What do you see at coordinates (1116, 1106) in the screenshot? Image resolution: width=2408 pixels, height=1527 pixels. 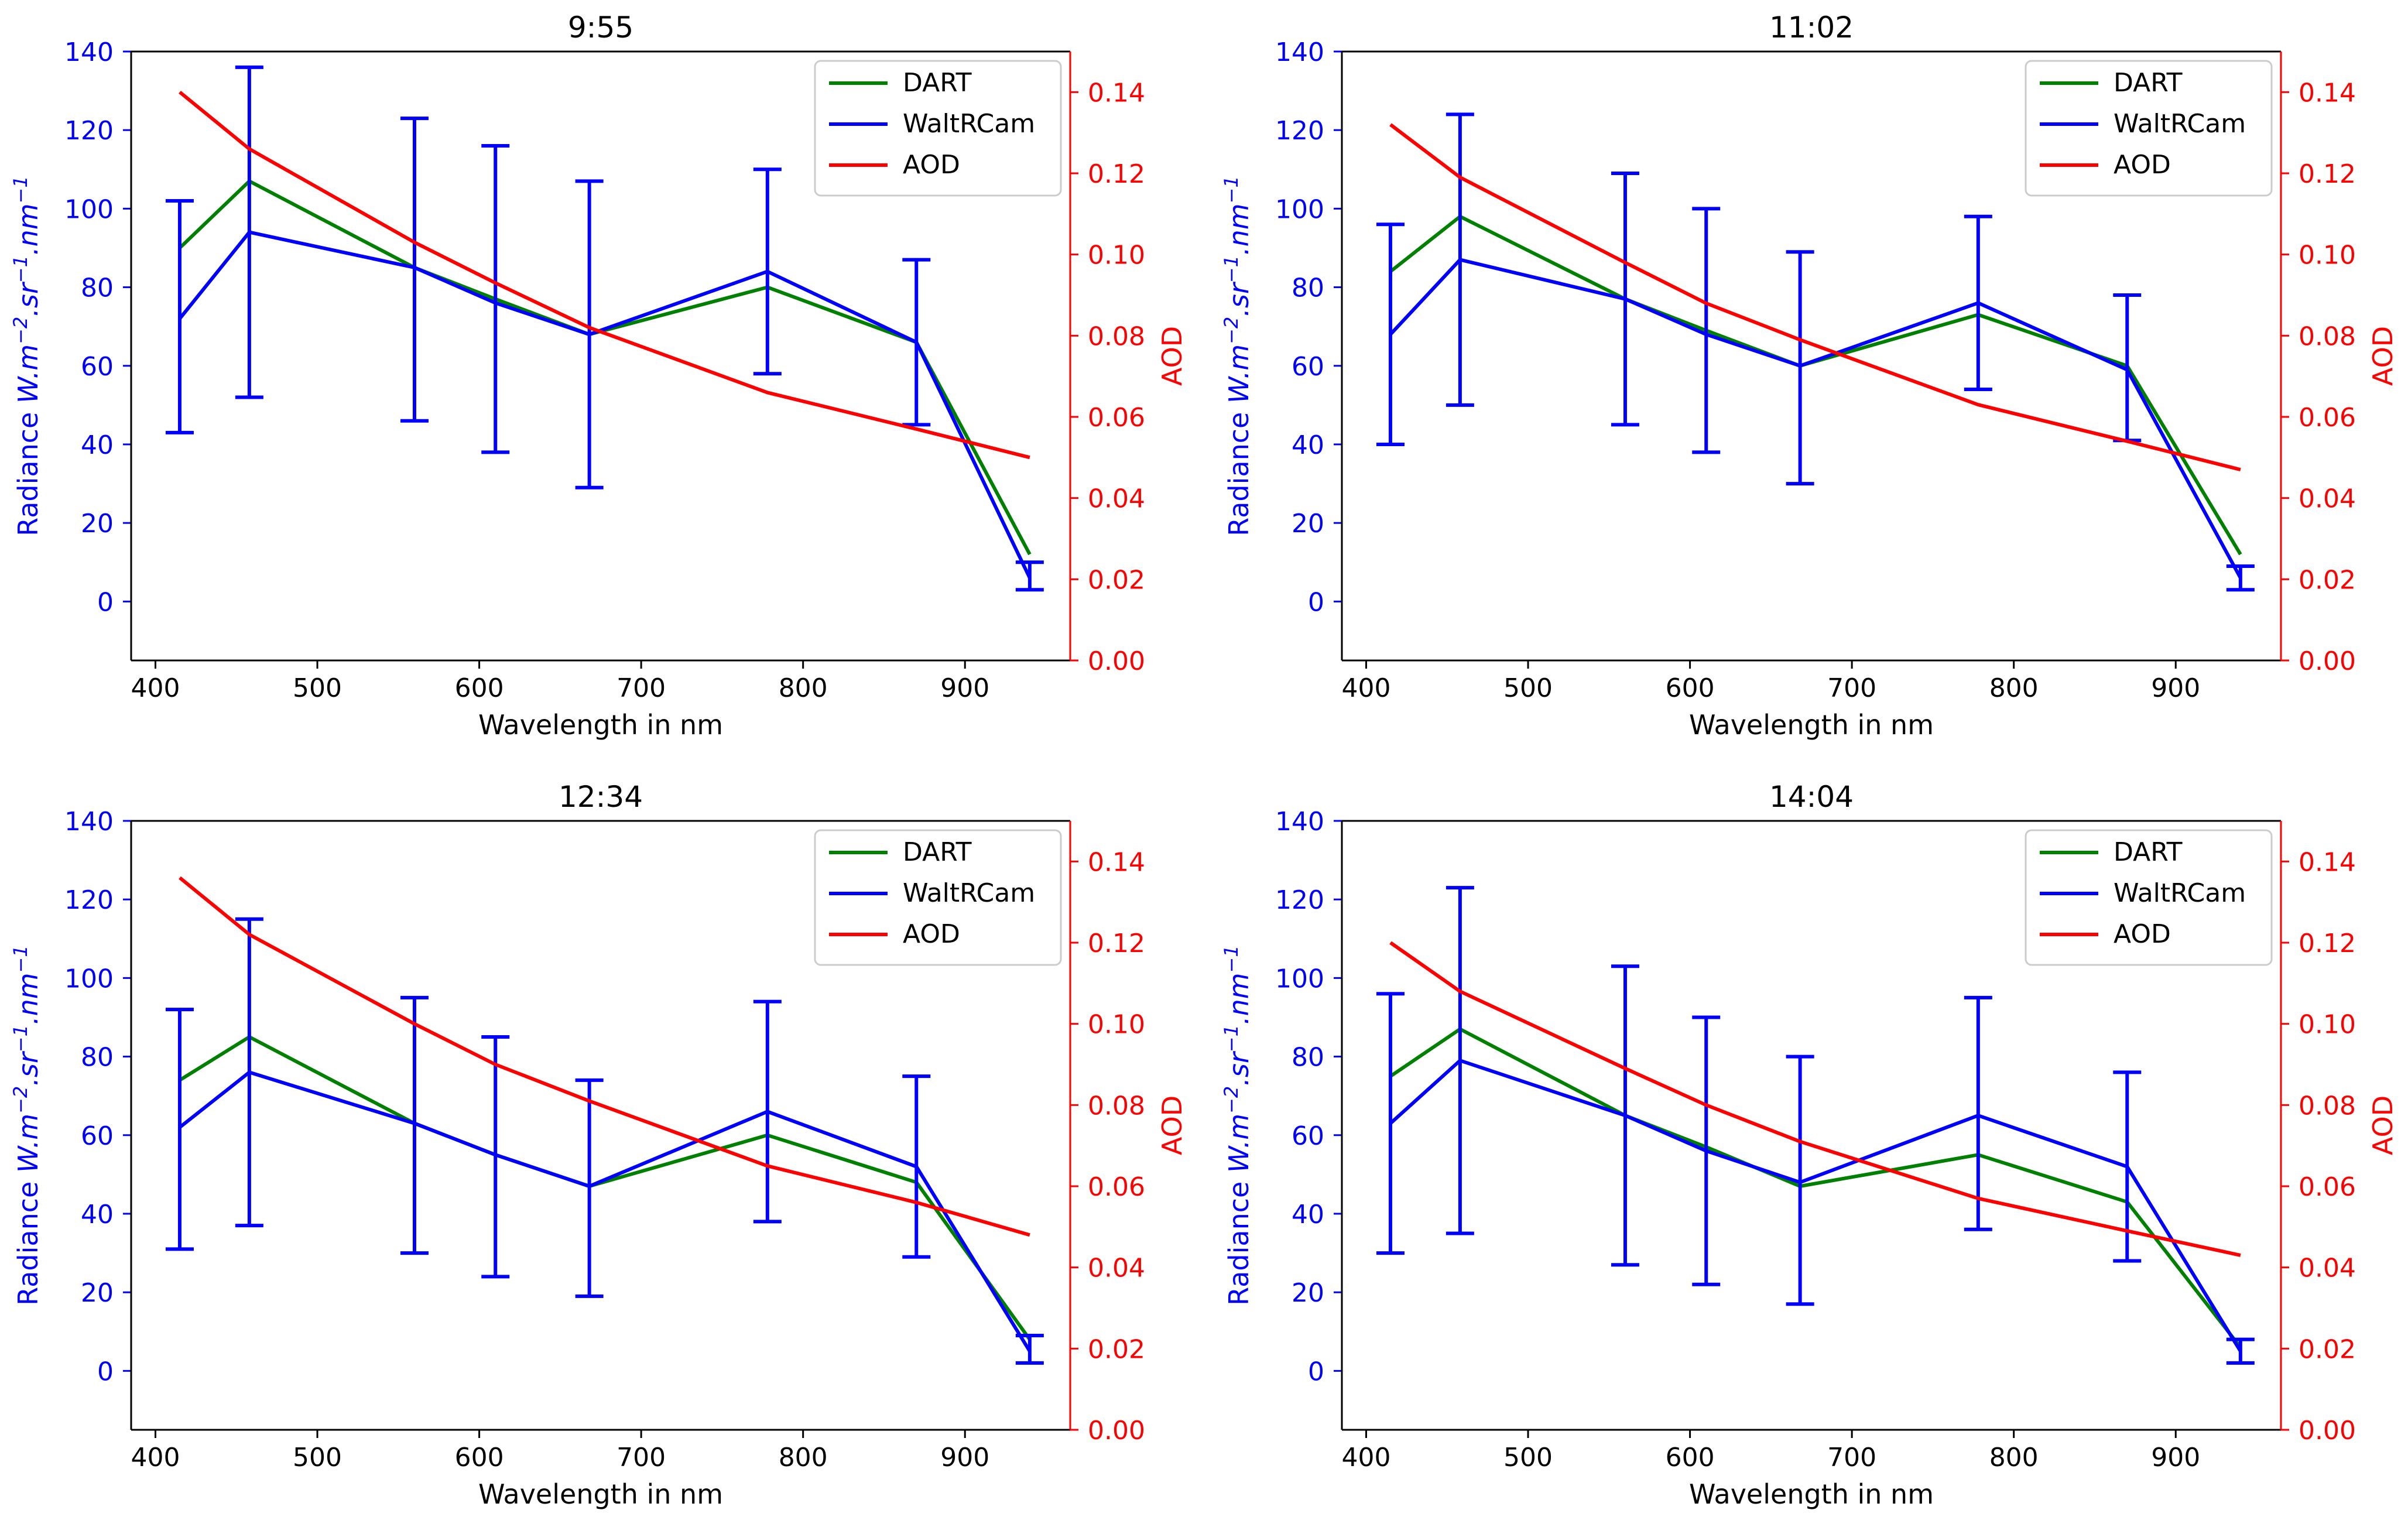 I see `y-right-tick-label: 0.08` at bounding box center [1116, 1106].